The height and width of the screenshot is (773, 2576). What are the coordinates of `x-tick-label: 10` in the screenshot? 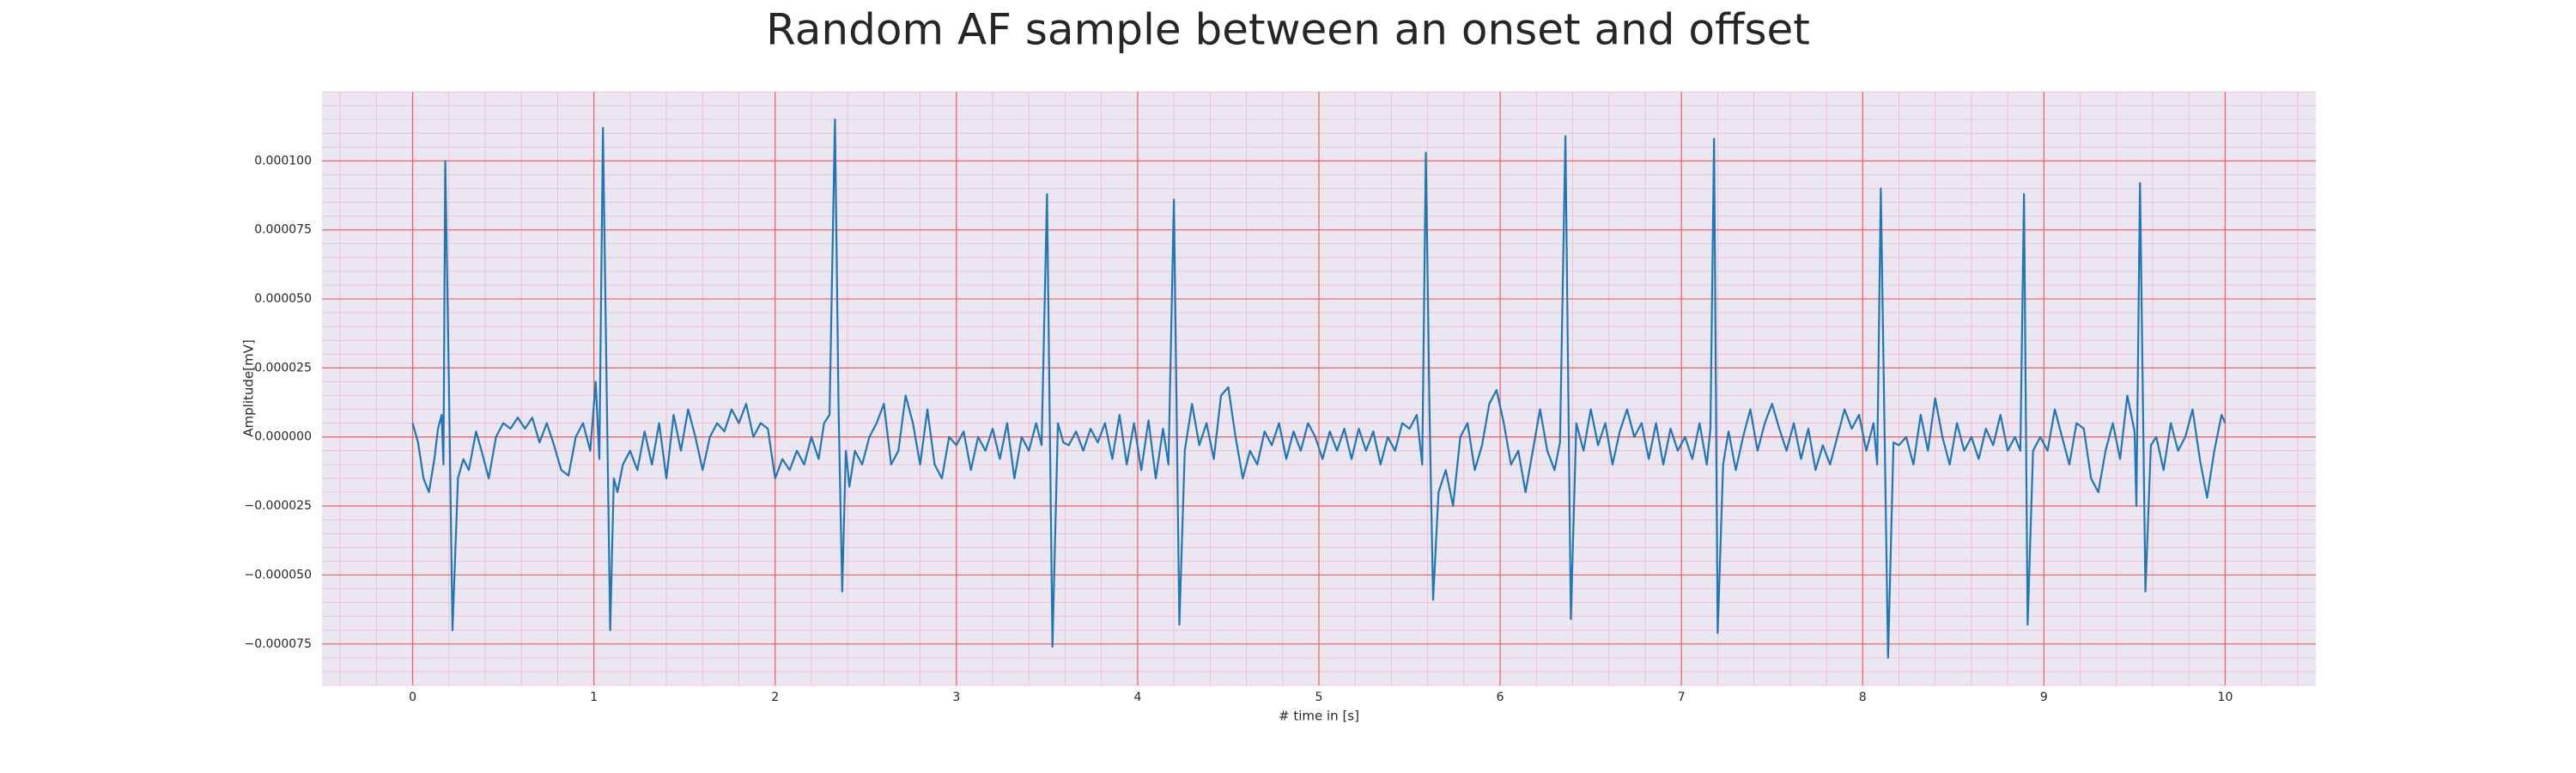 It's located at (2225, 697).